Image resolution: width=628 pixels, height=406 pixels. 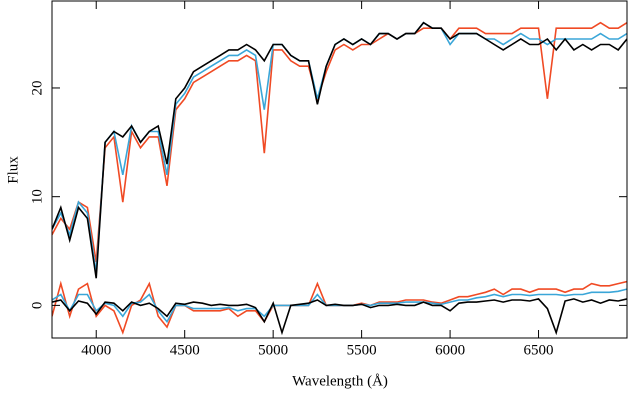 What do you see at coordinates (450, 350) in the screenshot?
I see `x-tick-label: 6000` at bounding box center [450, 350].